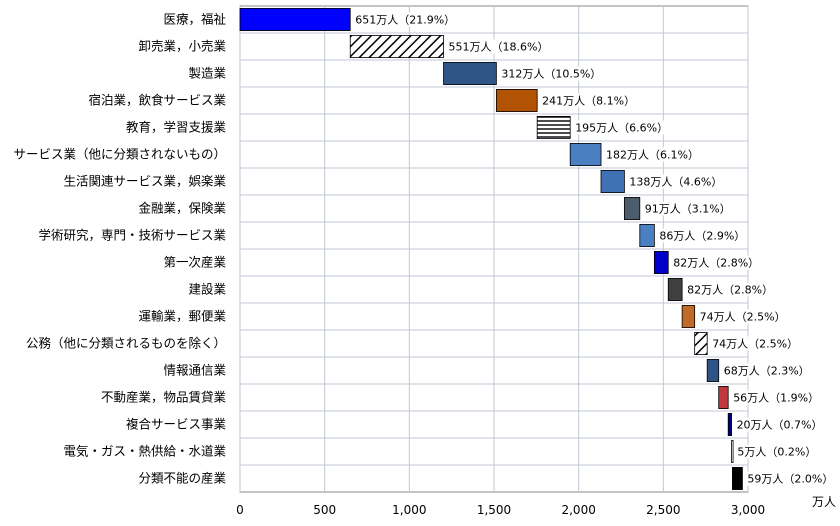 This screenshot has width=840, height=526. What do you see at coordinates (240, 510) in the screenshot?
I see `x-tick-label: 0` at bounding box center [240, 510].